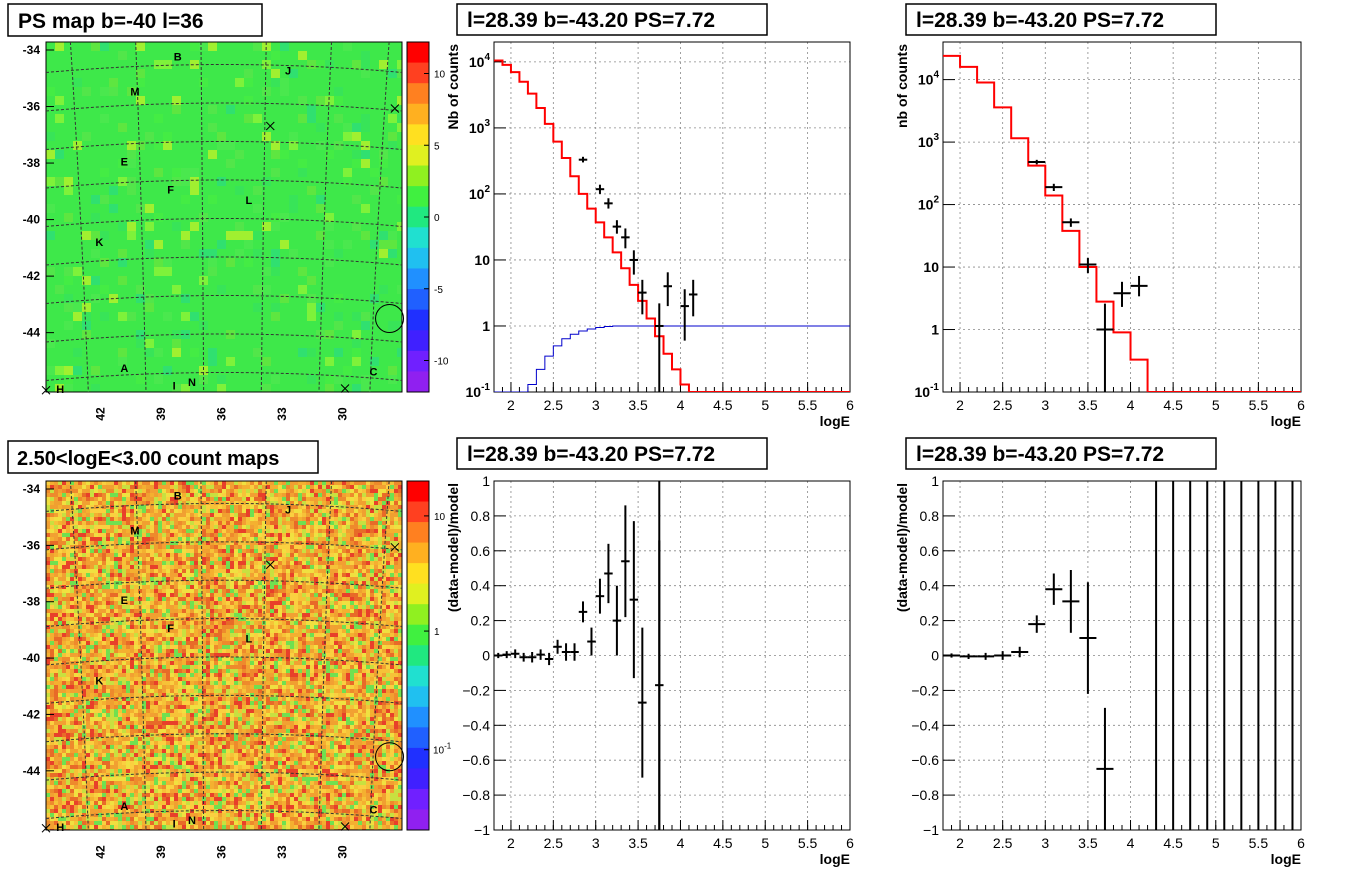 The width and height of the screenshot is (1348, 875). I want to click on y-tick-label: 1, so click(486, 326).